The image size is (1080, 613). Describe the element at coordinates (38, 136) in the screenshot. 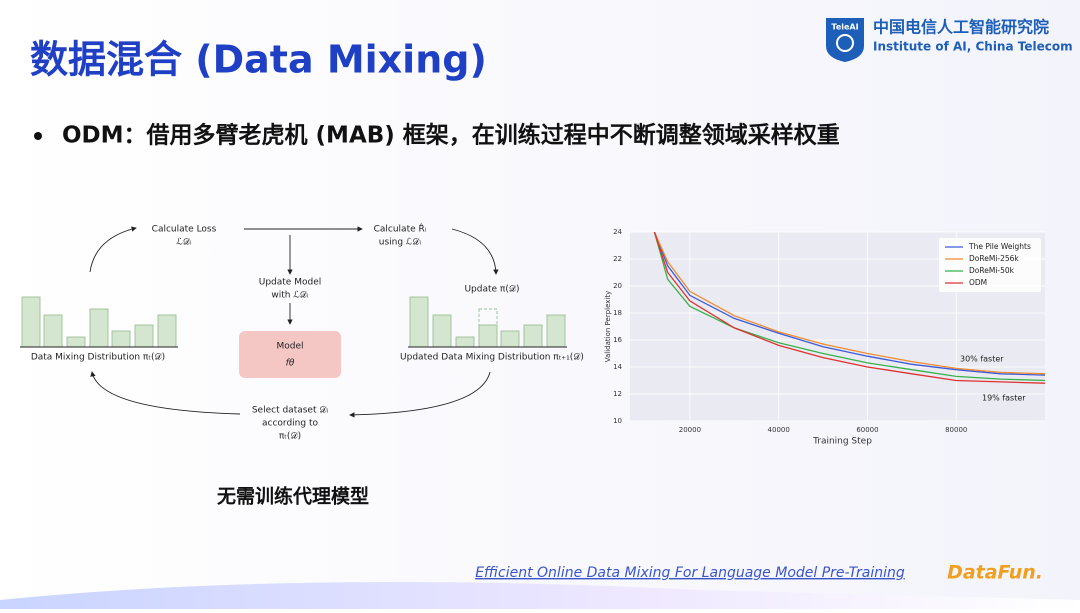

I see `bullet-dot` at that location.